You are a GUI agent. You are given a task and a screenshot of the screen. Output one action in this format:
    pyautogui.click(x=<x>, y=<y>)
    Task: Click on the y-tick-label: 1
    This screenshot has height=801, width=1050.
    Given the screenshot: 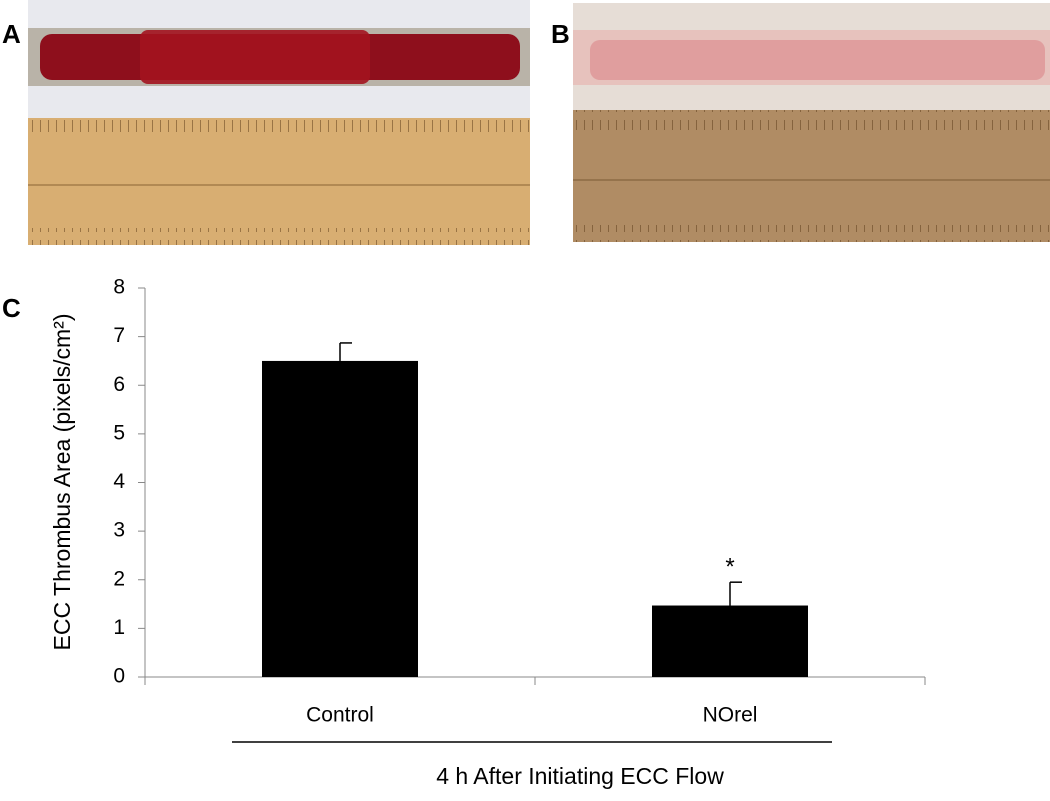 What is the action you would take?
    pyautogui.click(x=119, y=627)
    